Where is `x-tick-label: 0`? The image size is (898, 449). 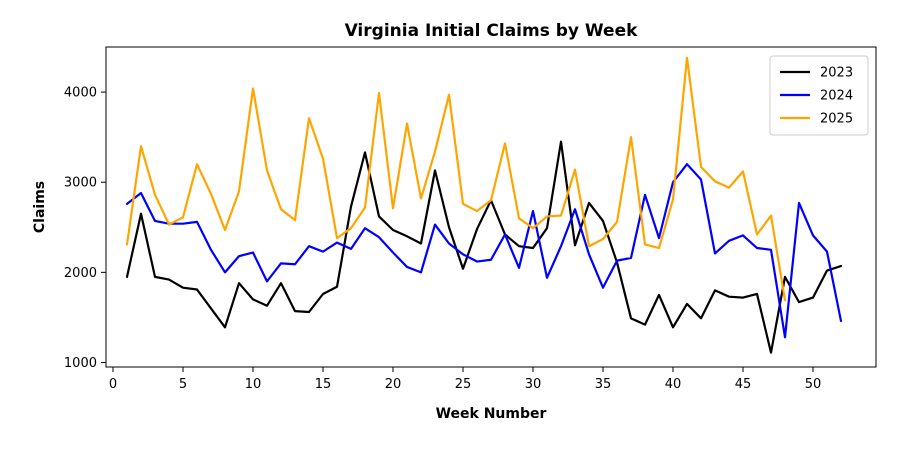 x-tick-label: 0 is located at coordinates (113, 384).